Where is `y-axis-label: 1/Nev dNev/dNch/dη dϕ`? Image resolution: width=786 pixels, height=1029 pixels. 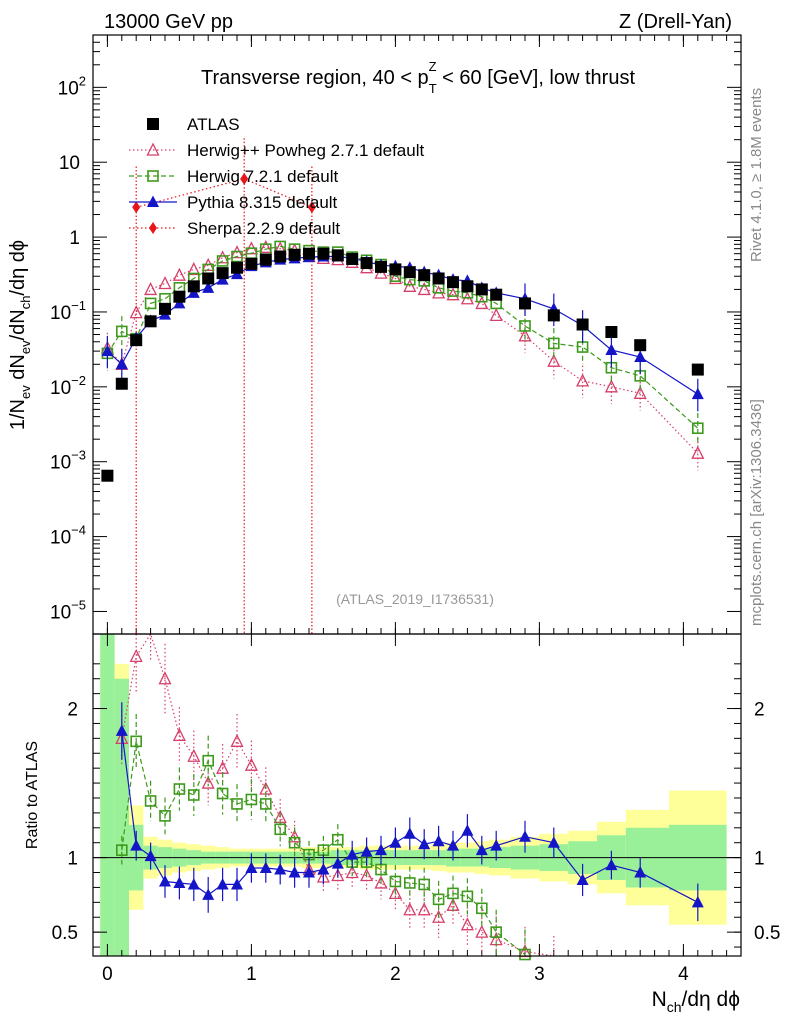
y-axis-label: 1/Nev dNev/dNch/dη dϕ is located at coordinates (20, 335).